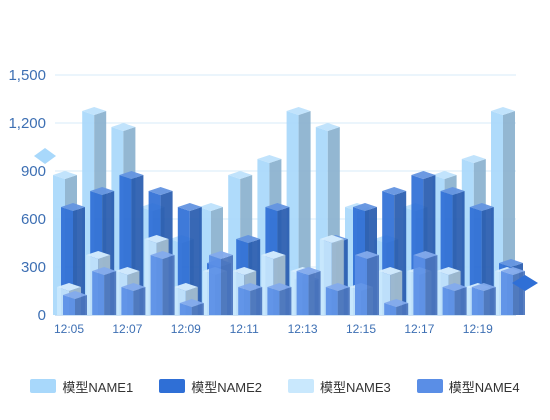 This screenshot has height=420, width=550. I want to click on x-tick-label: 12:07, so click(127, 329).